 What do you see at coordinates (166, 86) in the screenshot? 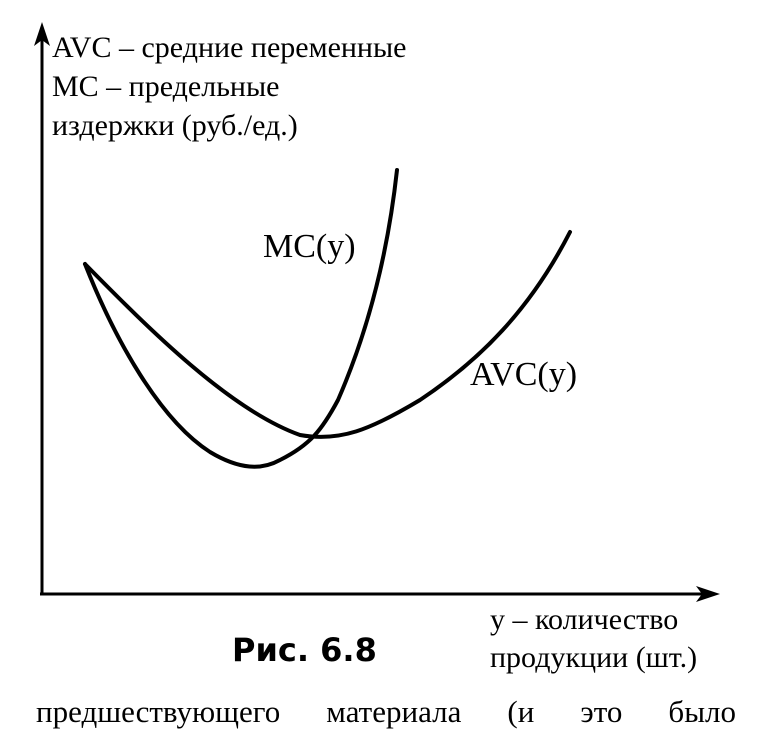
I see `y-axis-label-line-2: MC – предельные` at bounding box center [166, 86].